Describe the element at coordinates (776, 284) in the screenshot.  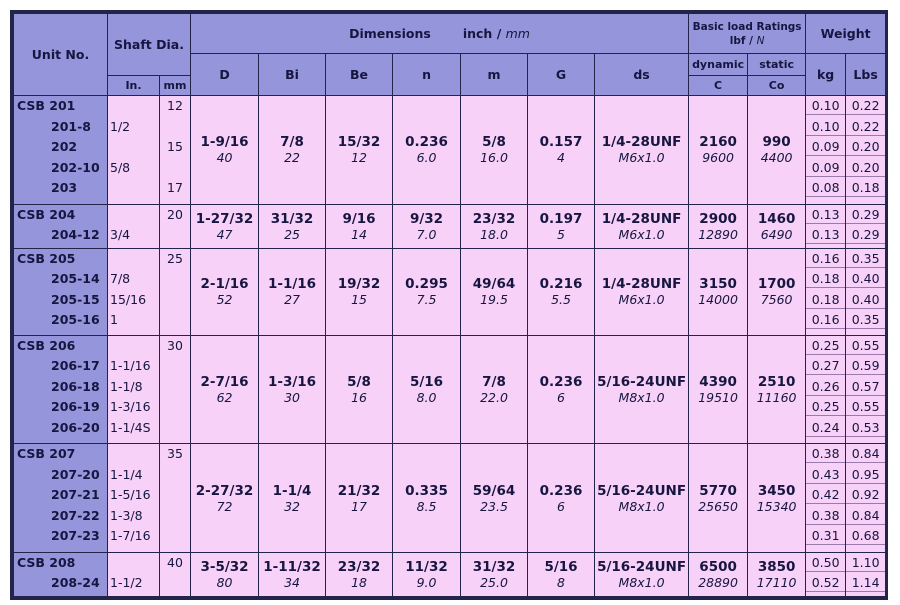
I see `static-inch-value: 1700` at that location.